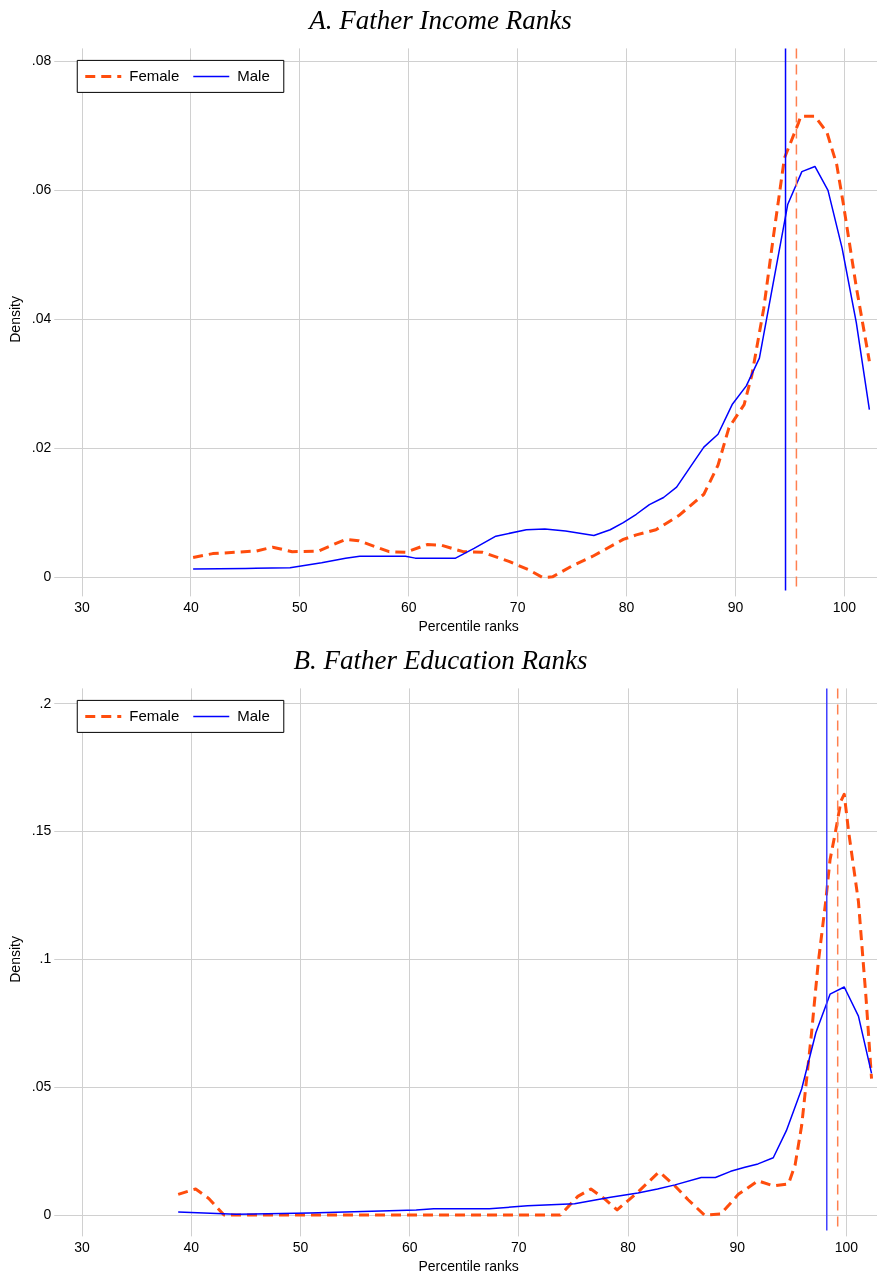  What do you see at coordinates (41, 60) in the screenshot?
I see `y-tick-label: .08` at bounding box center [41, 60].